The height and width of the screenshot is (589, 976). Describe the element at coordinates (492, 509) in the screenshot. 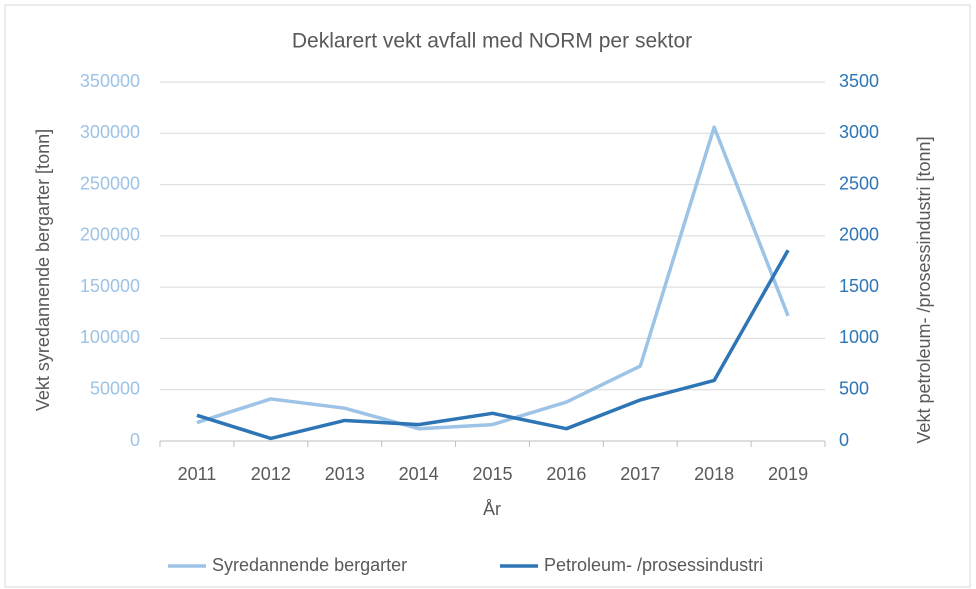

I see `x-axis-title: År` at that location.